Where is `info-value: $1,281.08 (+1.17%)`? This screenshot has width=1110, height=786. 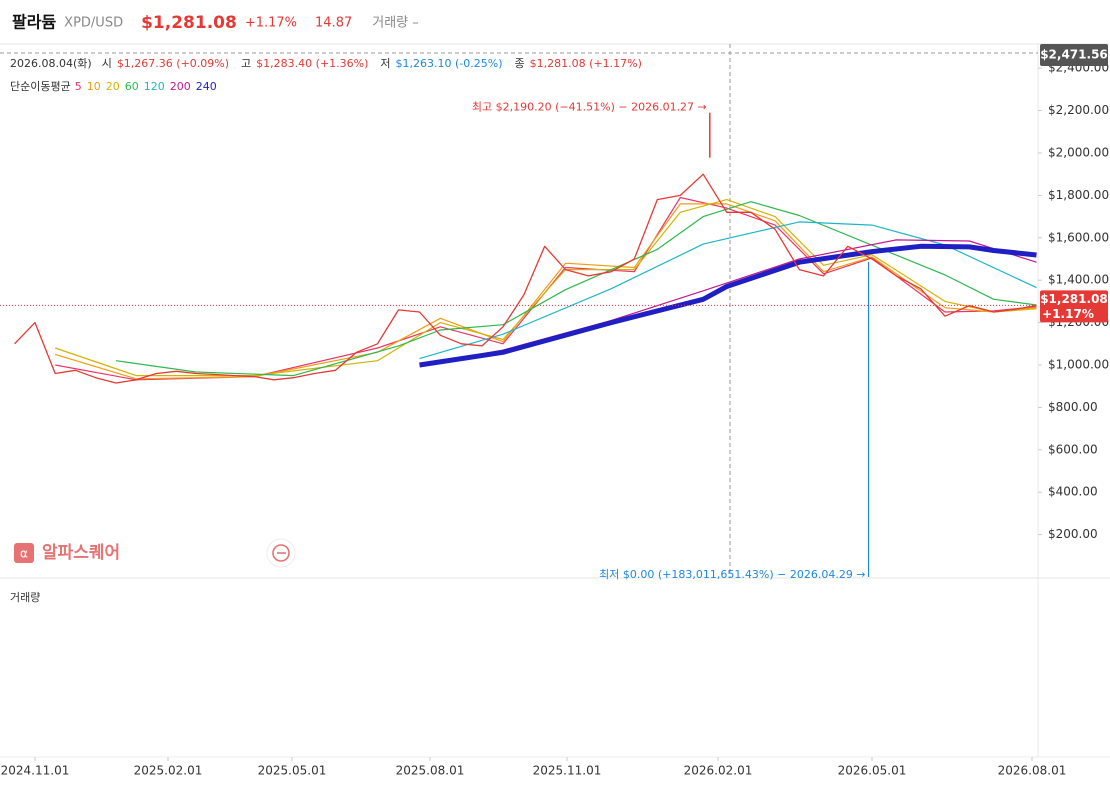
info-value: $1,281.08 (+1.17%) is located at coordinates (586, 63).